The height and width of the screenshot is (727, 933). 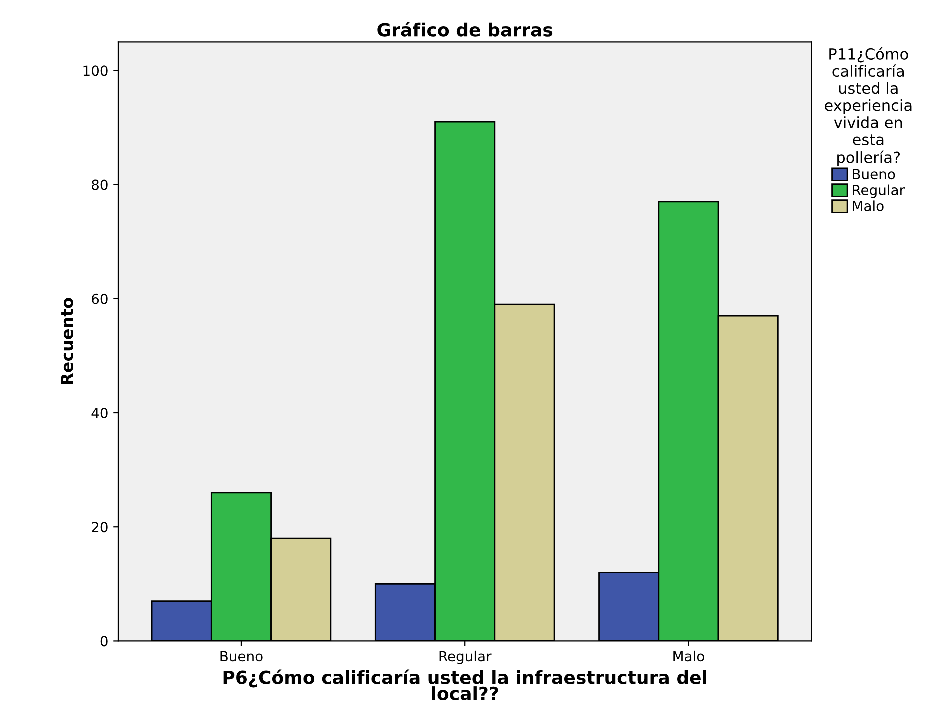 What do you see at coordinates (100, 185) in the screenshot?
I see `y-tick-label: 80` at bounding box center [100, 185].